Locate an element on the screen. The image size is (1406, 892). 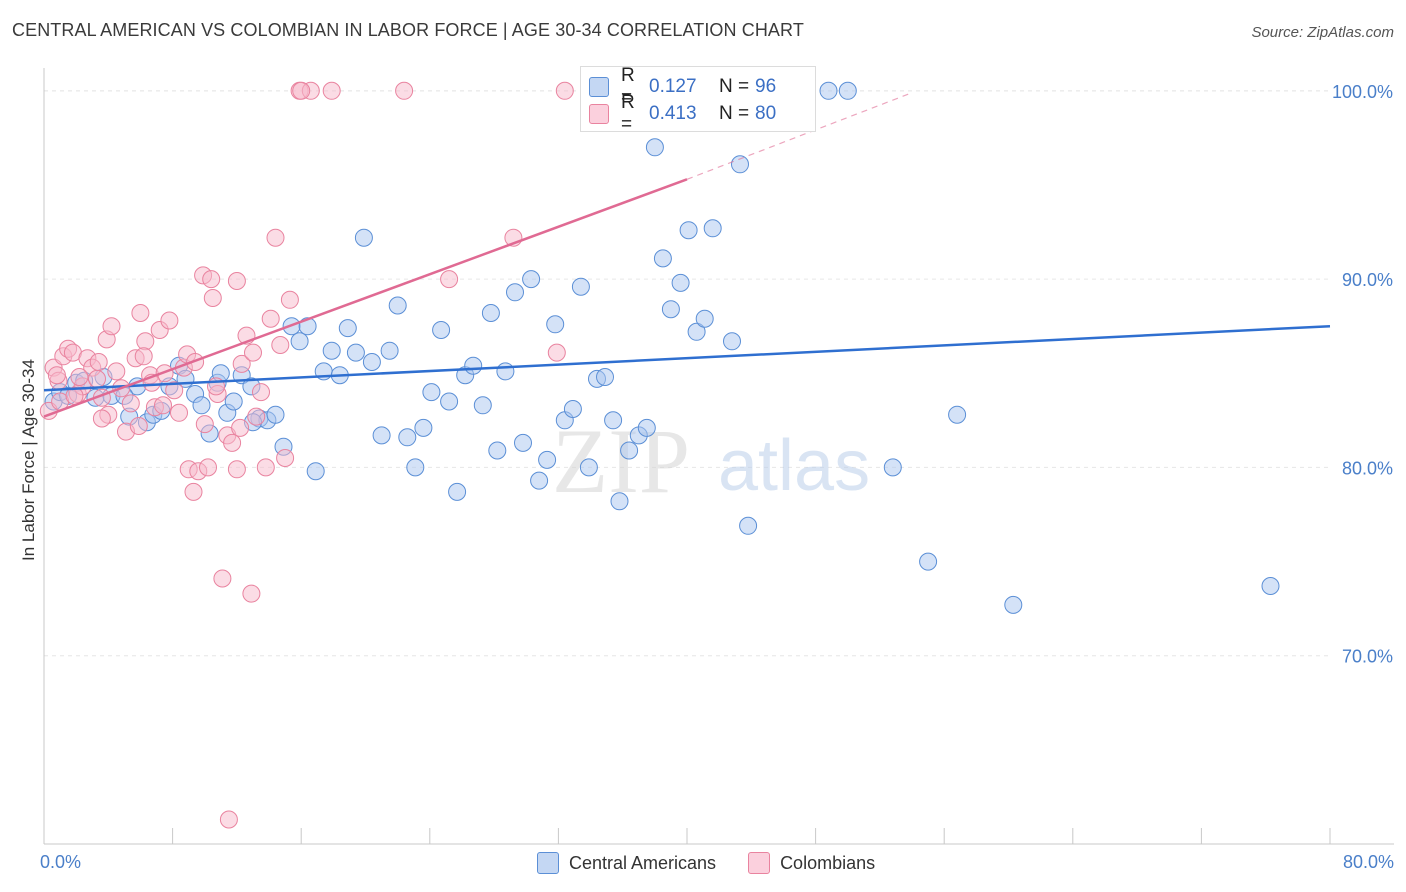
legend-row-central-americans: R = 0.127 N = 96 is located at coordinates (683, 86).